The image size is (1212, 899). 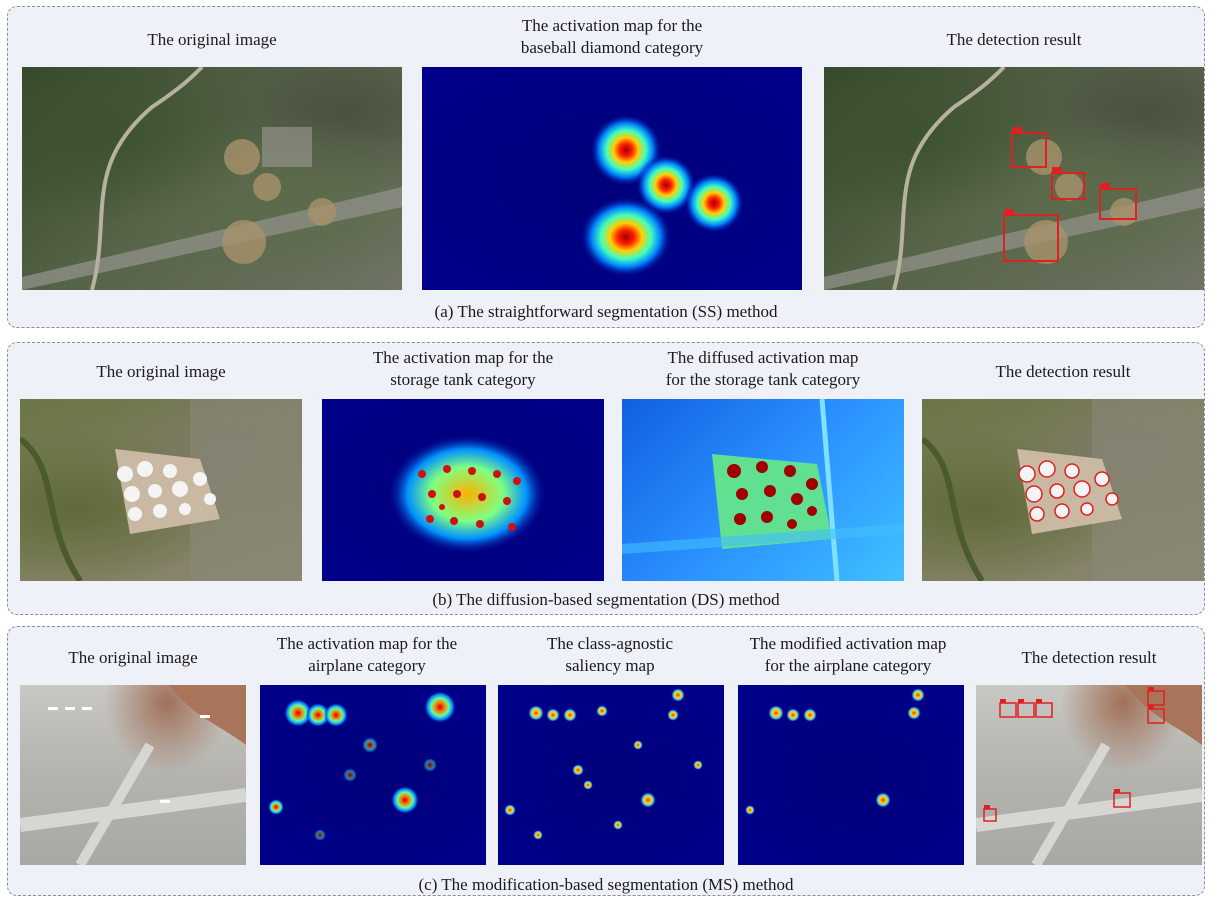 I want to click on title-original-image-a: The original image, so click(x=212, y=39).